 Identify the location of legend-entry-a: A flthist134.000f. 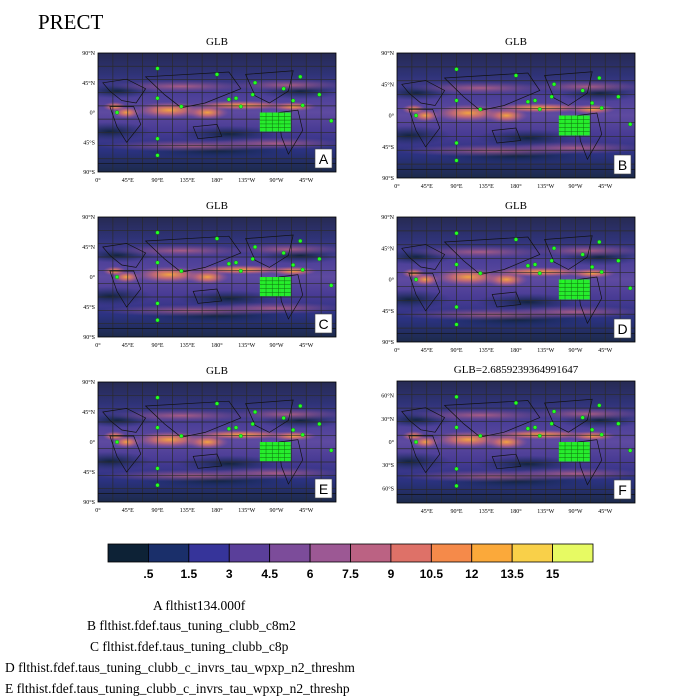
(199, 605).